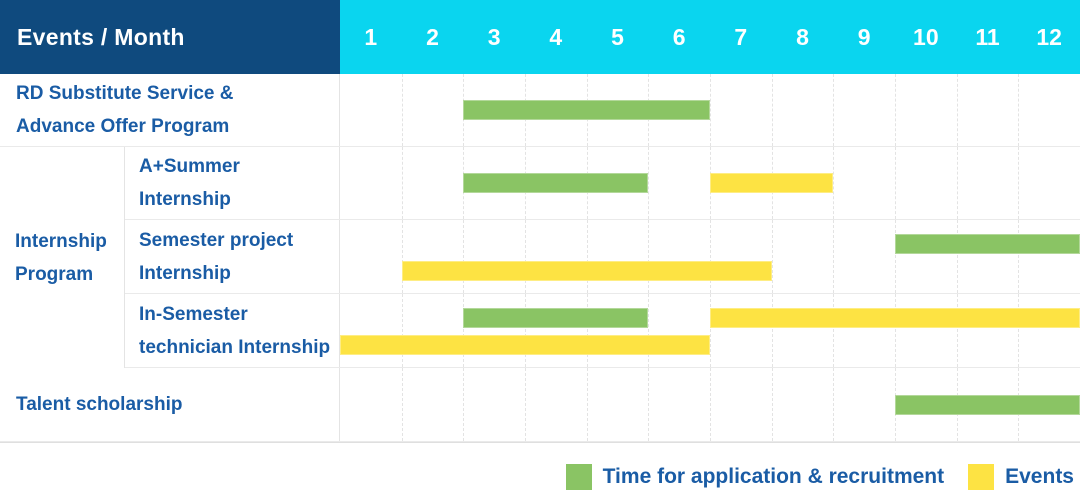 This screenshot has height=494, width=1080. I want to click on chart-row-talent-scholarship, so click(710, 404).